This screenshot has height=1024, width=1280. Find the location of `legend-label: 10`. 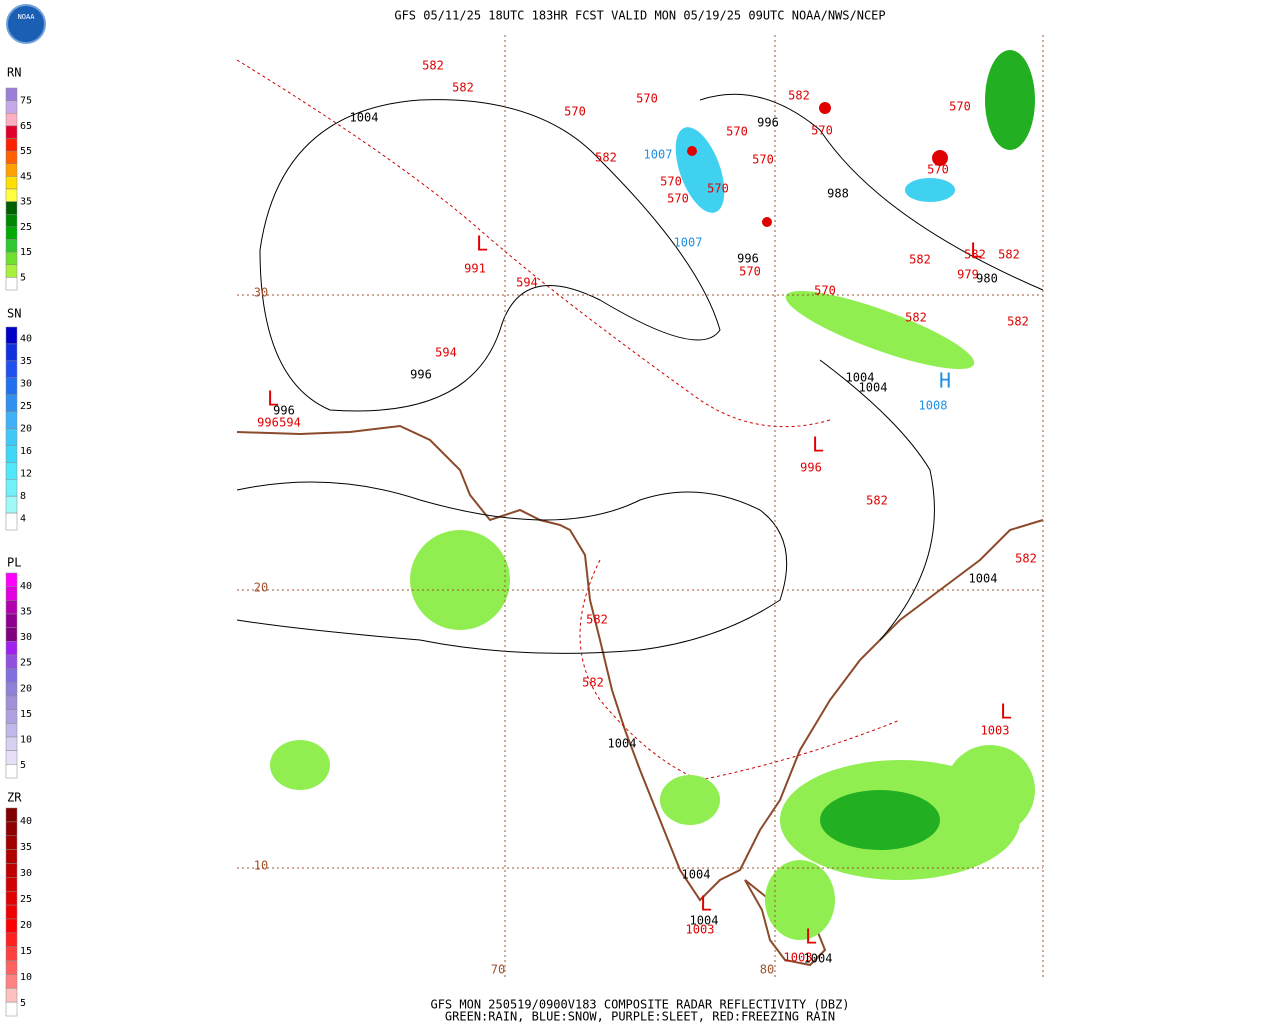

legend-label: 10 is located at coordinates (26, 740).